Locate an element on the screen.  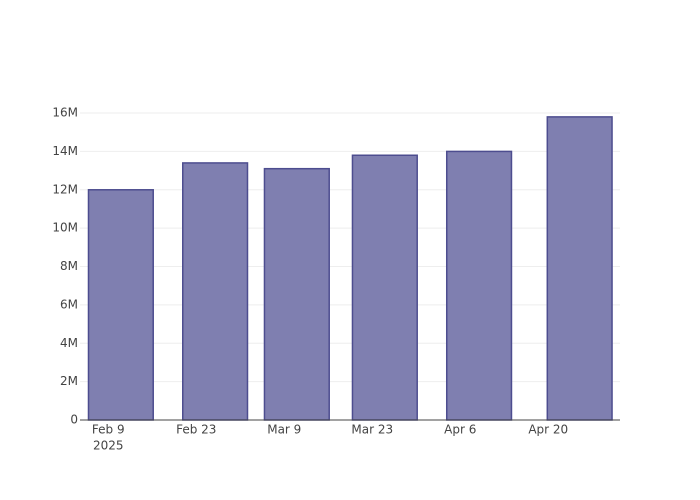
x-tick-label: Mar 23 is located at coordinates (372, 430).